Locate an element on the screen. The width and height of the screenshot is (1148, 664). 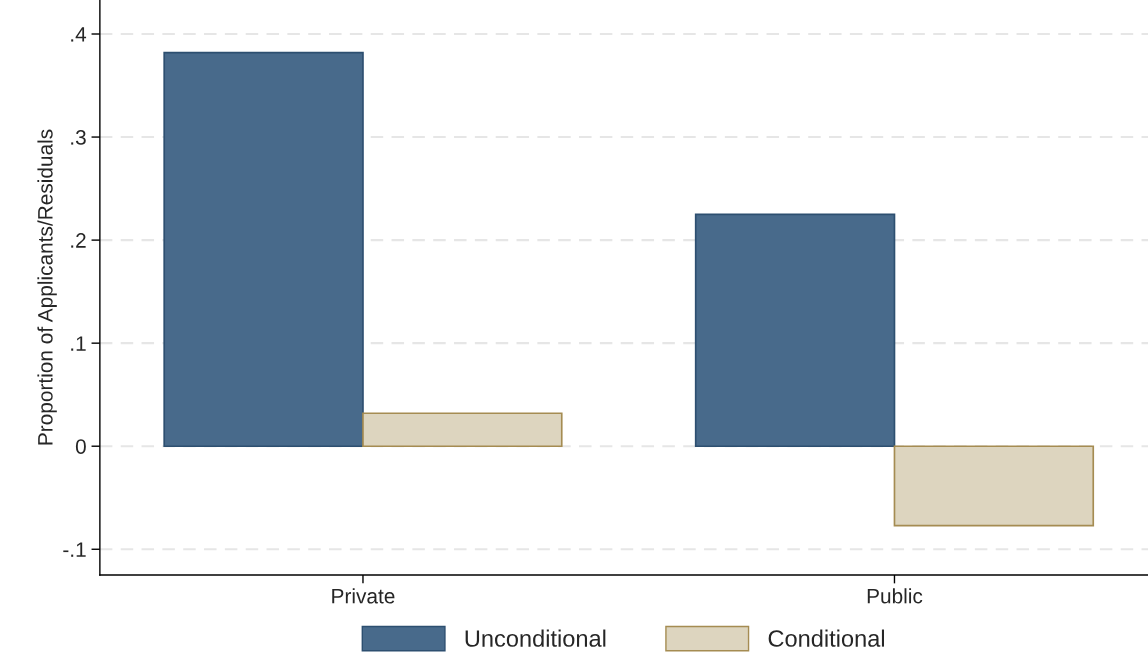
y-axis-title: Proportion of Applicants/Residuals is located at coordinates (47, 287).